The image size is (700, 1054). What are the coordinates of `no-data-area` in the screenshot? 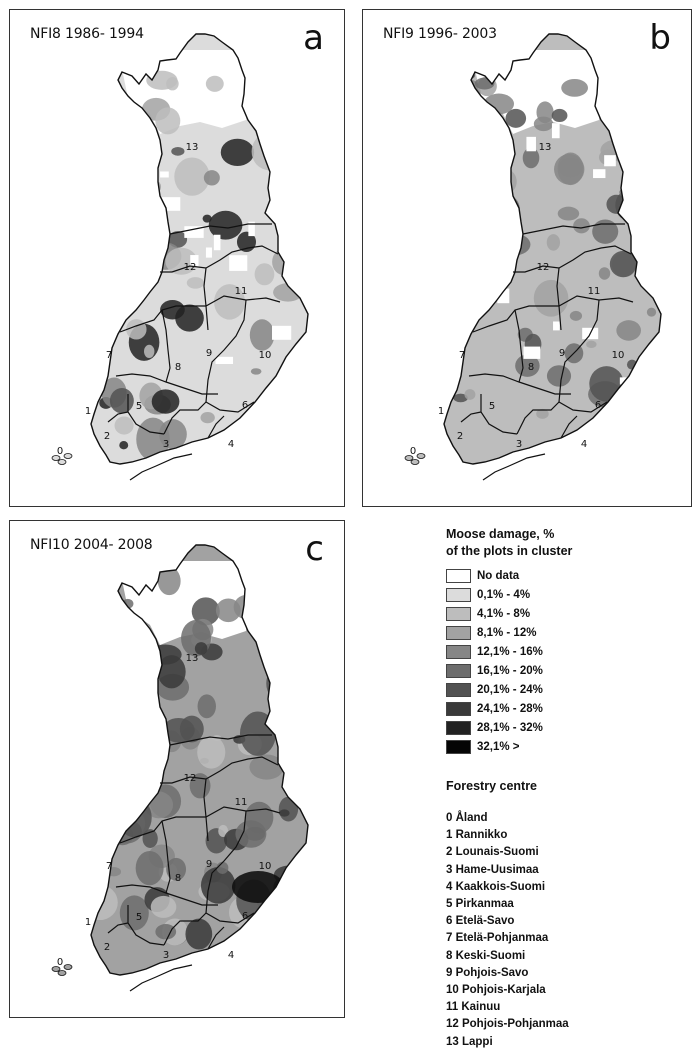 It's located at (184, 92).